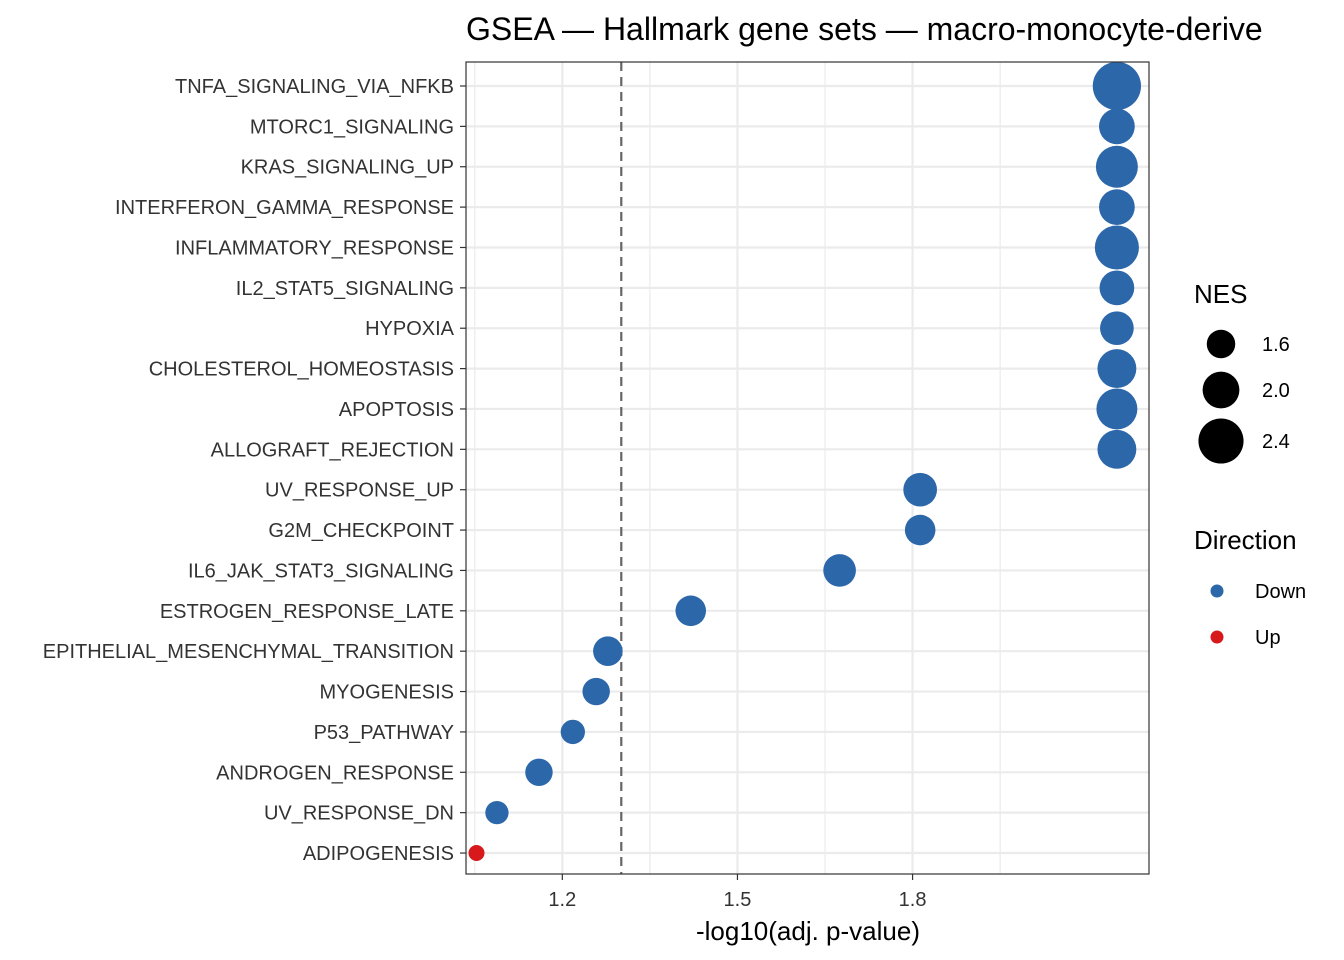 The width and height of the screenshot is (1344, 960). I want to click on y-tick-label: MTORC1_SIGNALING, so click(352, 127).